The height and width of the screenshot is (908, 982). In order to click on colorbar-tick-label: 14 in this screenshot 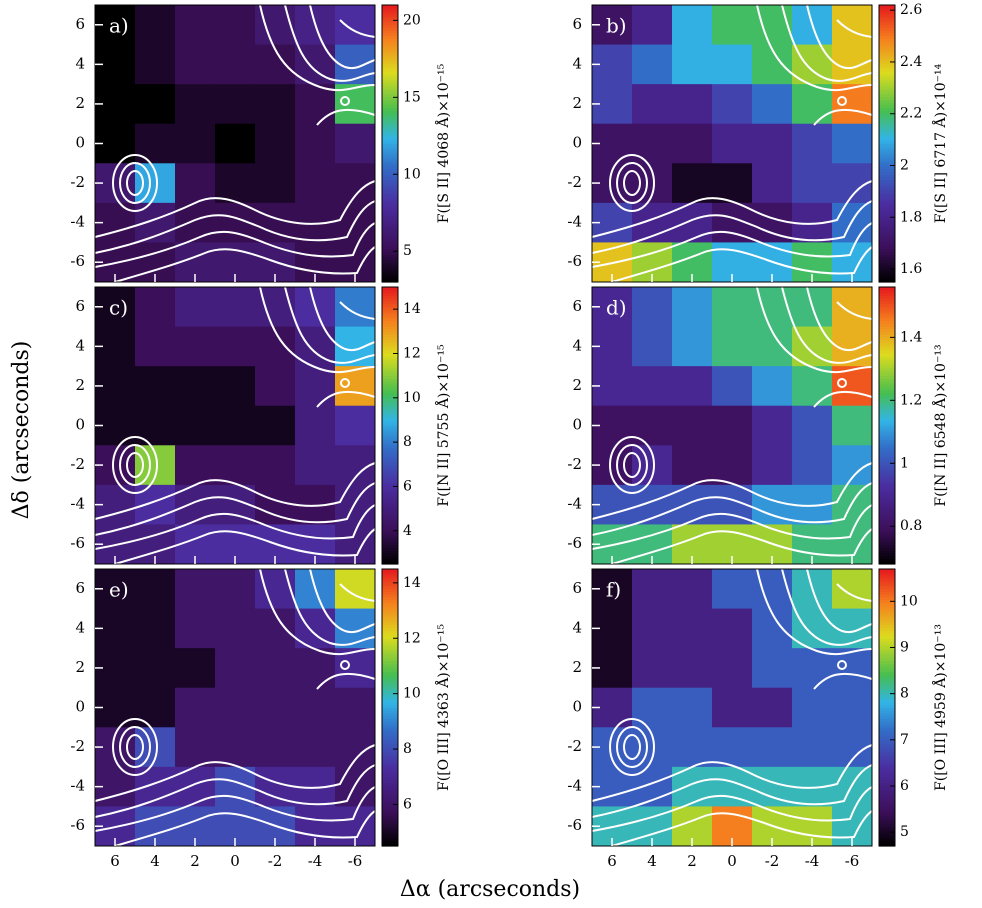, I will do `click(412, 583)`.